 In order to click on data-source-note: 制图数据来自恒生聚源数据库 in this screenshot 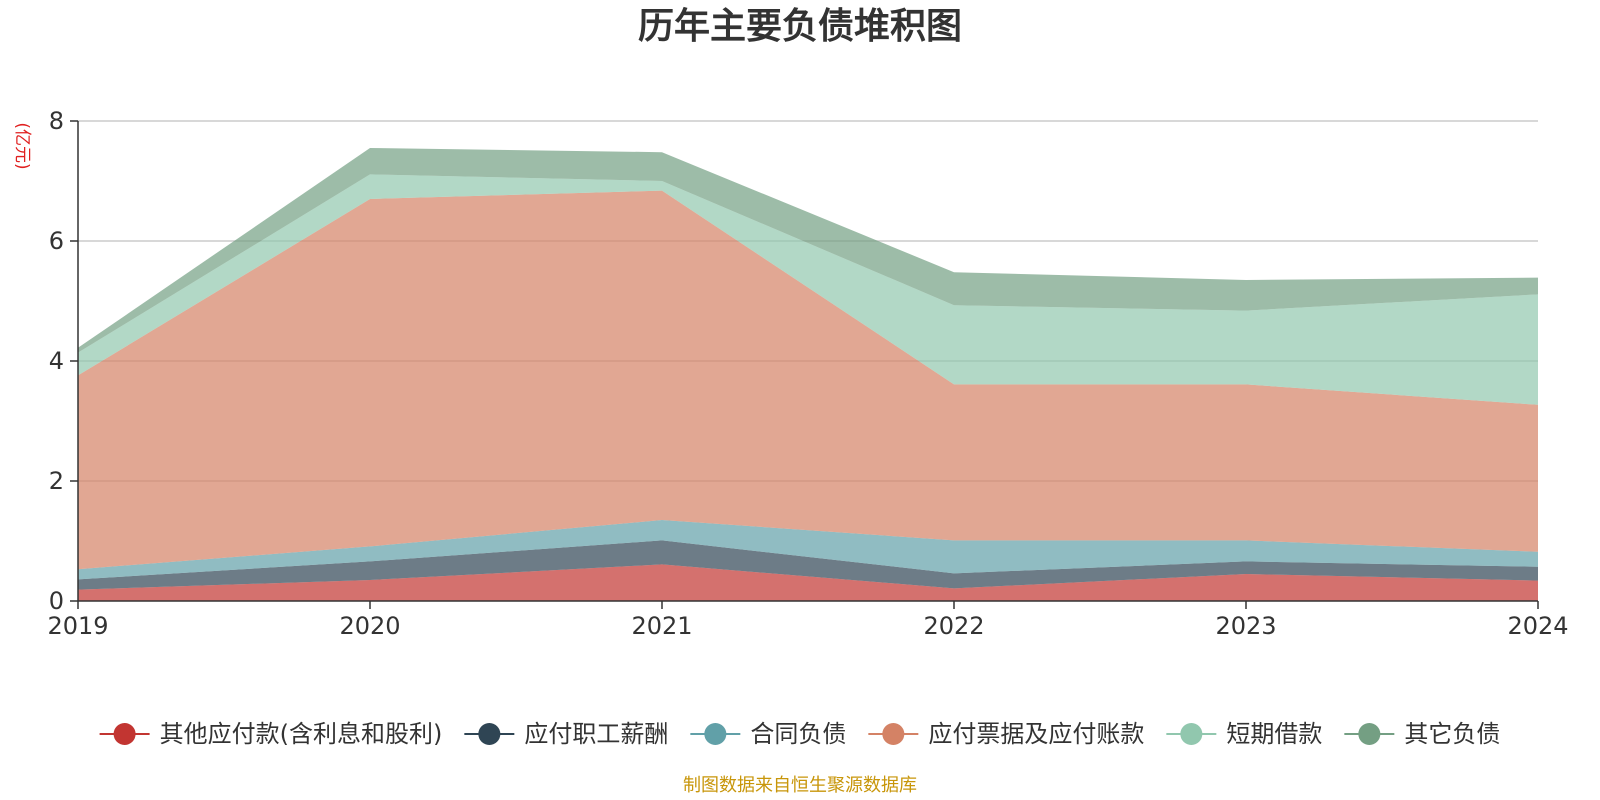, I will do `click(800, 785)`.